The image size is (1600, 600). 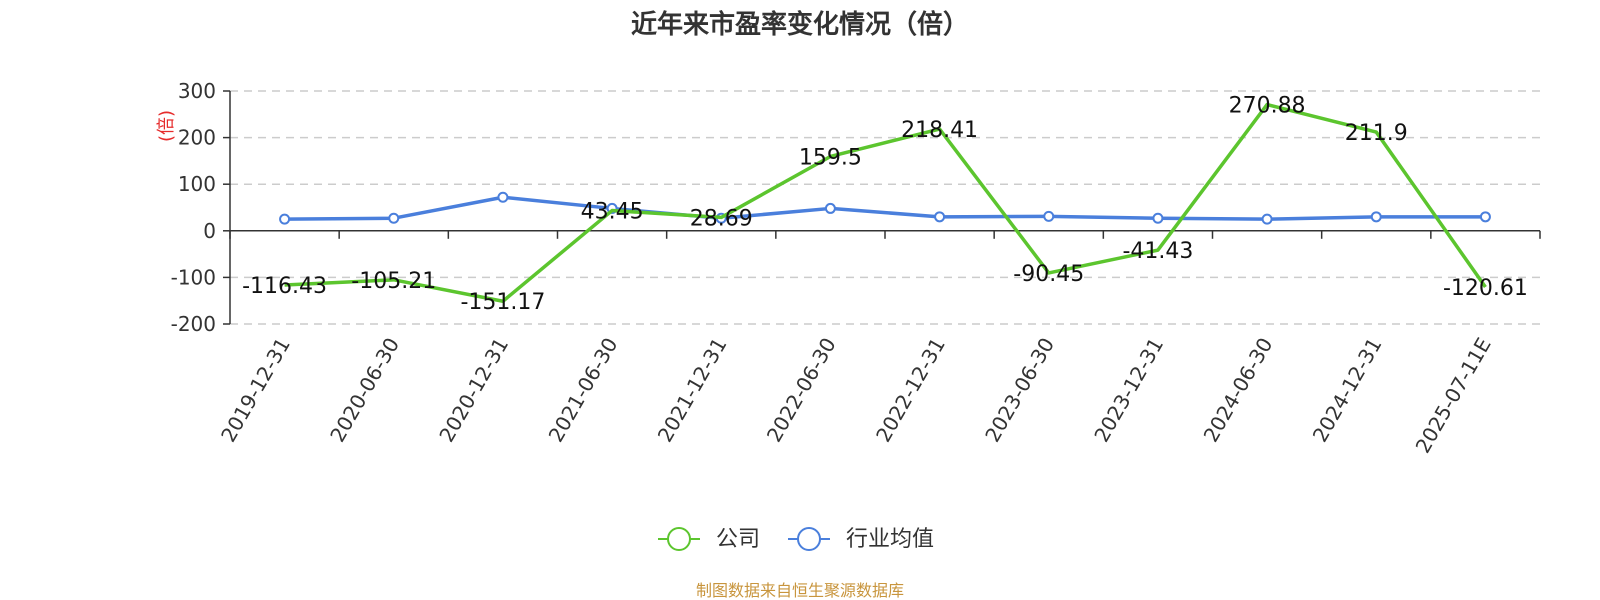 What do you see at coordinates (193, 277) in the screenshot?
I see `y-tick-label: -100` at bounding box center [193, 277].